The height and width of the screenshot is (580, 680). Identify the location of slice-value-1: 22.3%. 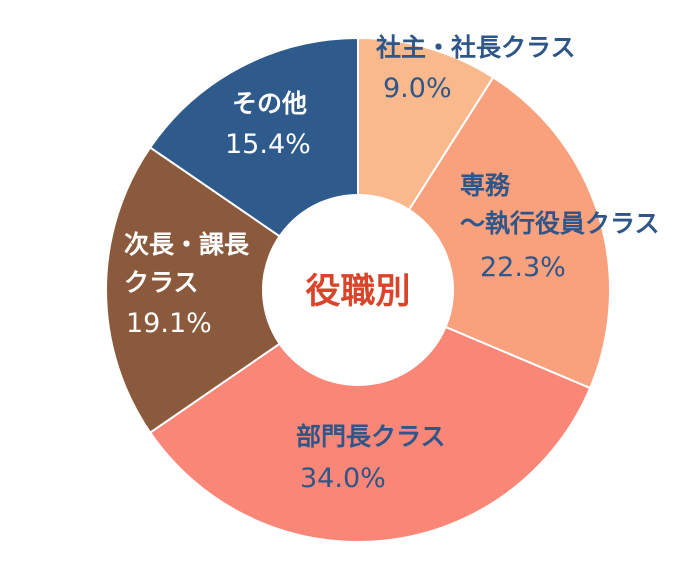
(523, 267).